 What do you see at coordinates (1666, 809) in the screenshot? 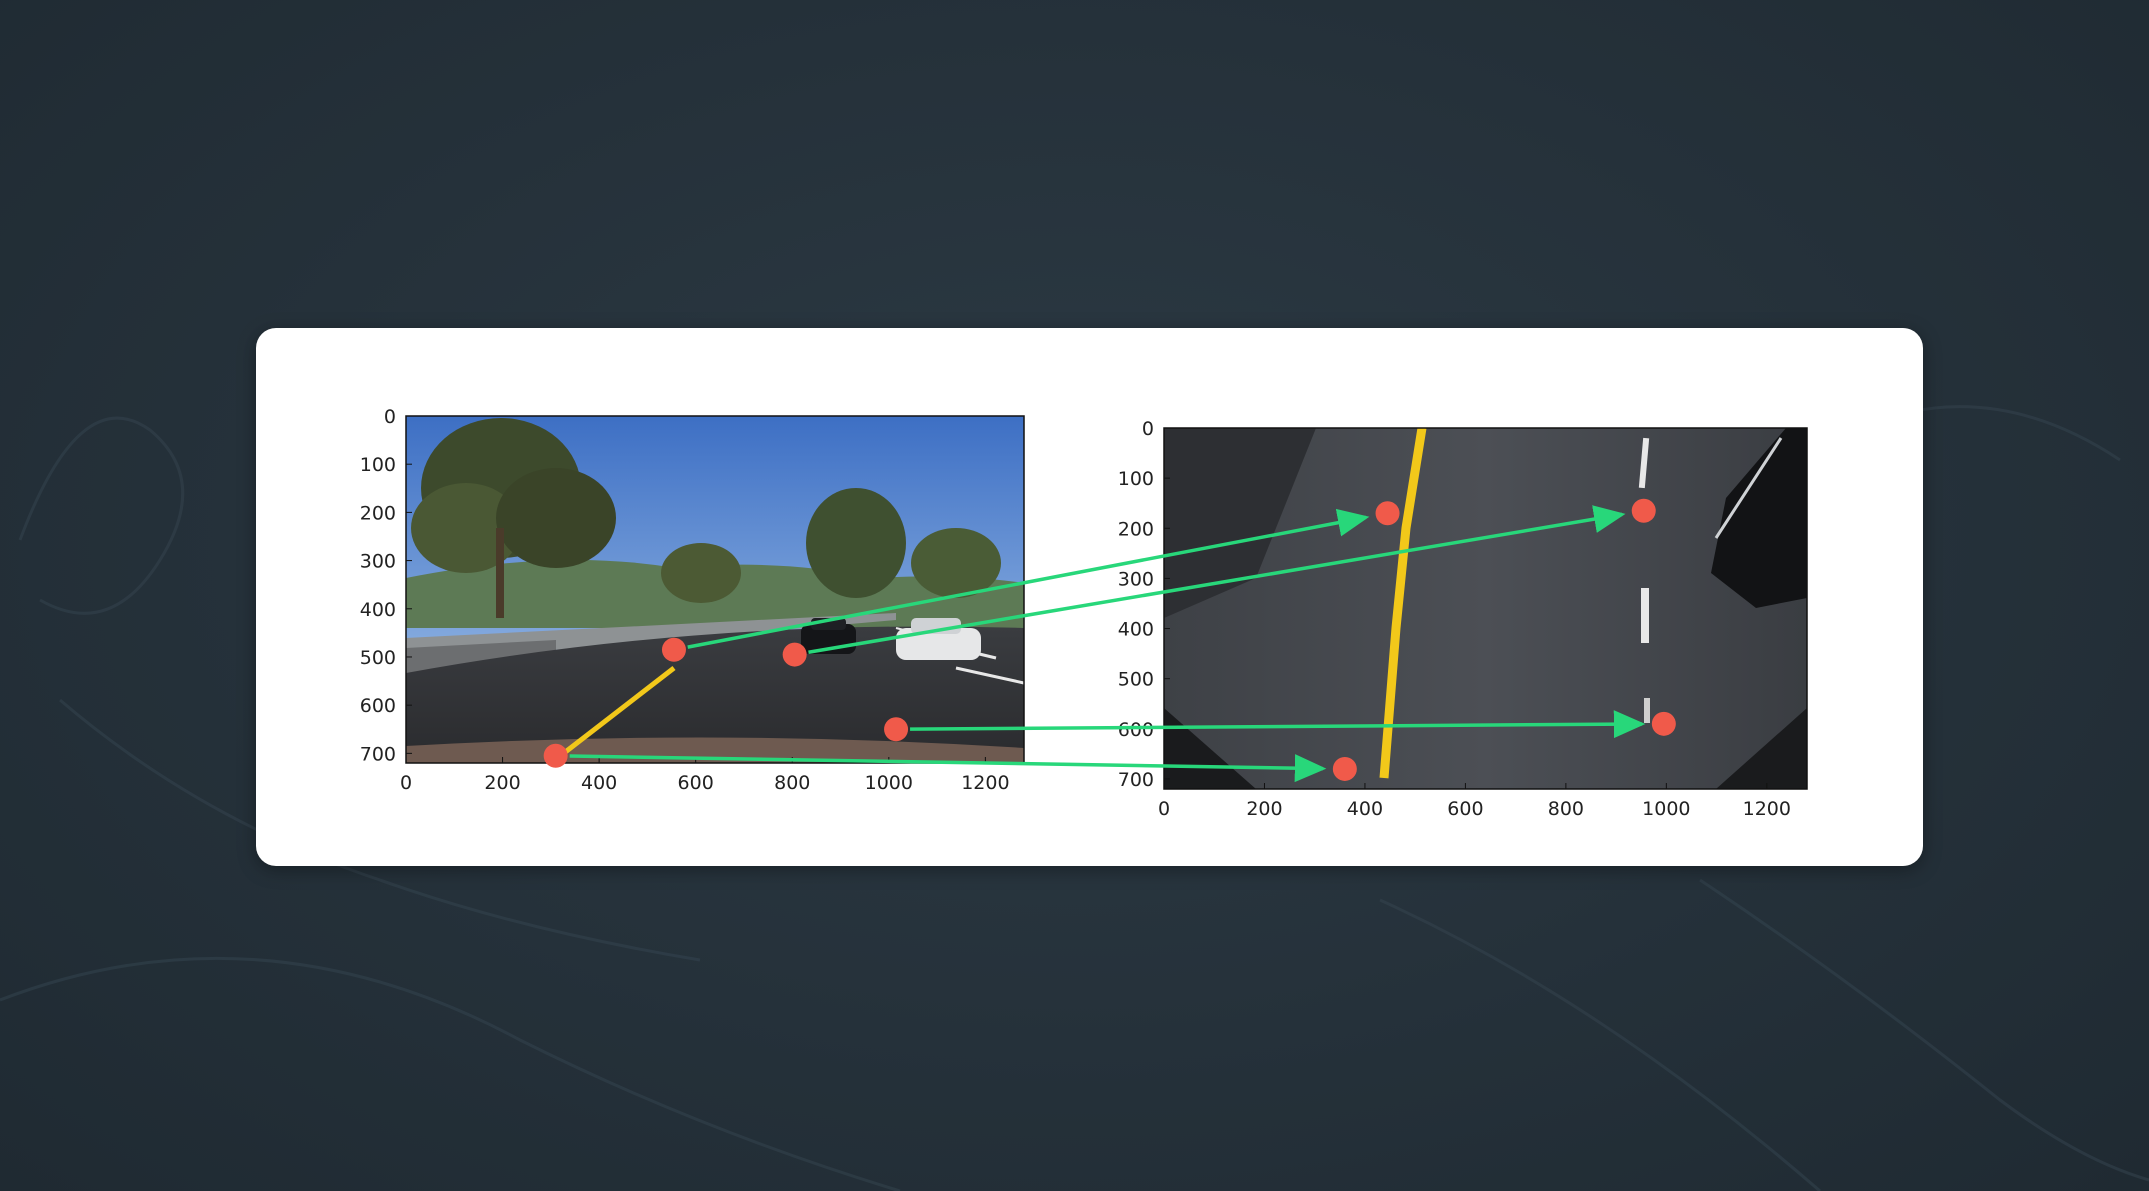
I see `right-x-tick-label: 1000` at bounding box center [1666, 809].